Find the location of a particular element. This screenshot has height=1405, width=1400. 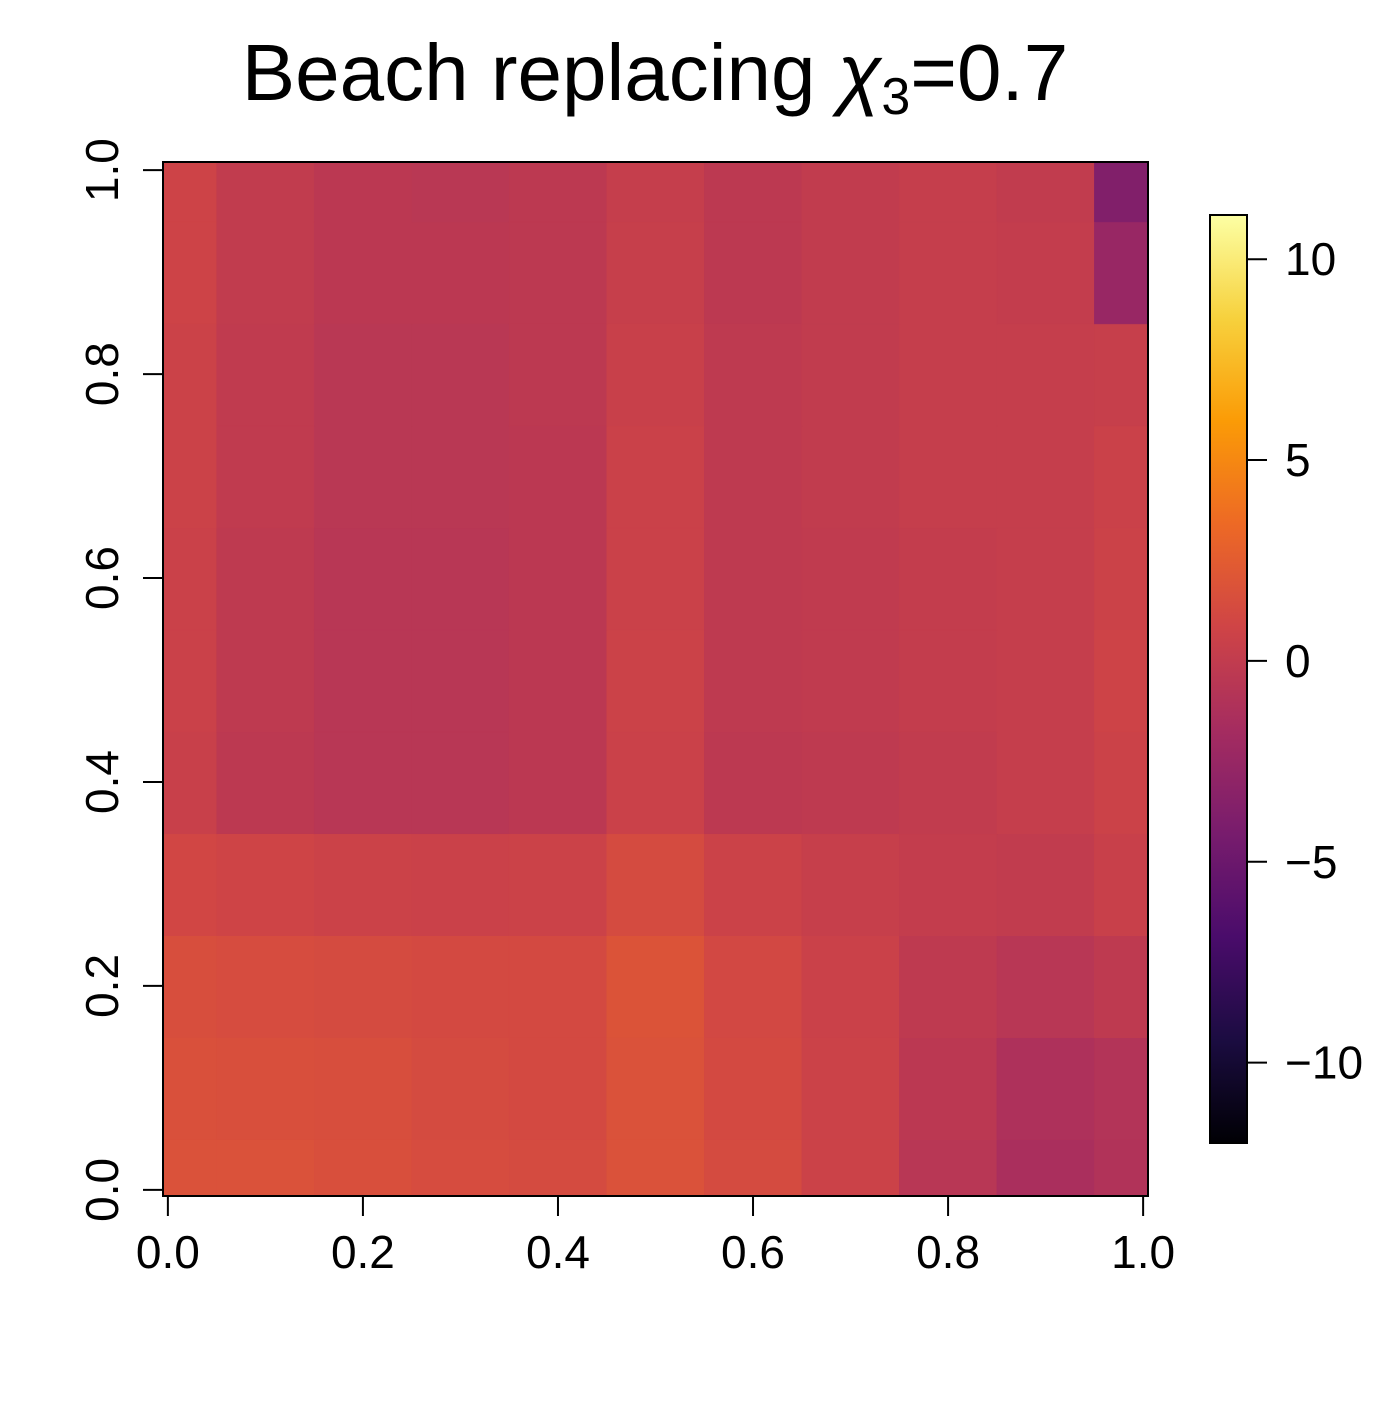

colorbar-tick-label: 0 is located at coordinates (1298, 661).